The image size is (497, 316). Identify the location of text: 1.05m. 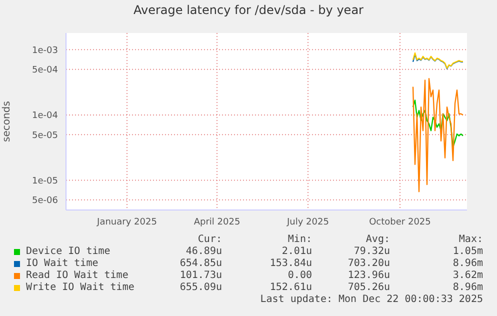
(467, 251).